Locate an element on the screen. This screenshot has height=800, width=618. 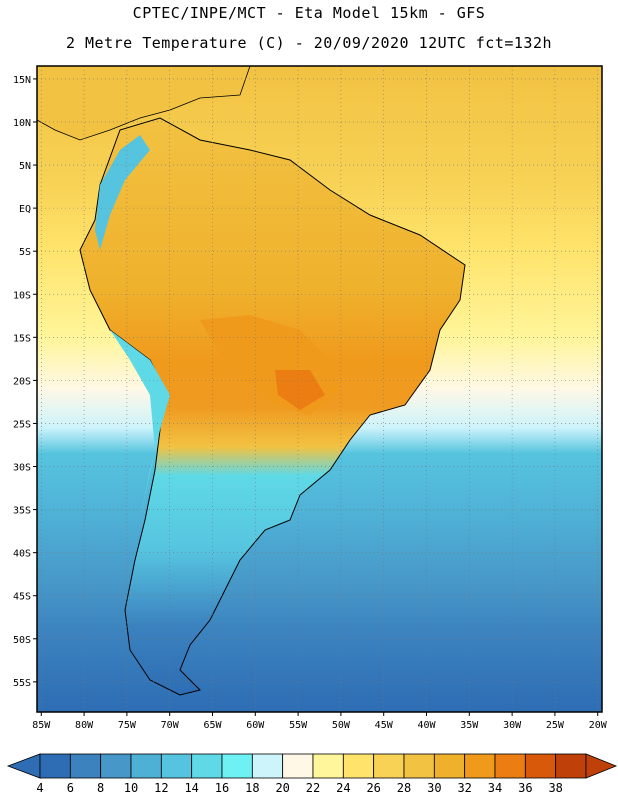
colorbar-over-arrow is located at coordinates (601, 766).